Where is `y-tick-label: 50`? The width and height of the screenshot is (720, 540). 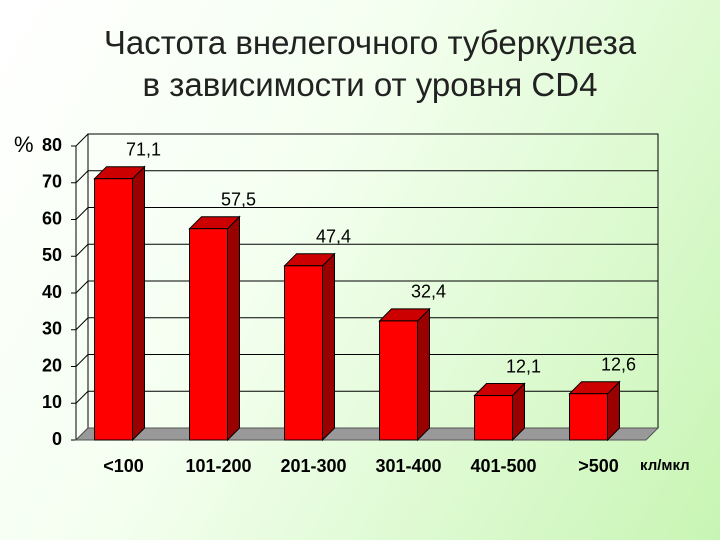
y-tick-label: 50 is located at coordinates (52, 255).